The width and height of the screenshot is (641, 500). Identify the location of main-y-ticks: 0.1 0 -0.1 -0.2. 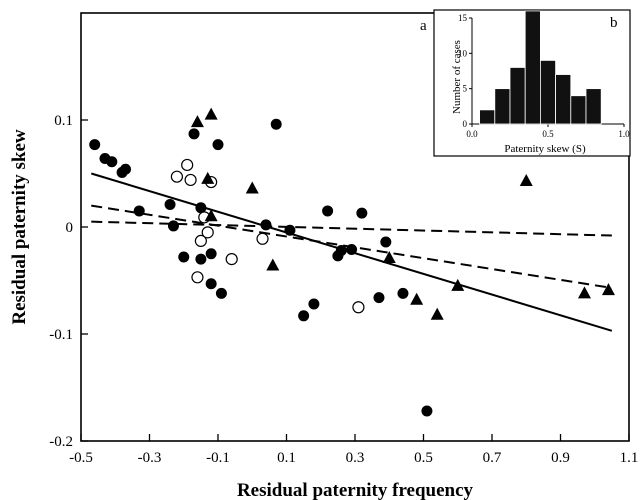
(68, 281).